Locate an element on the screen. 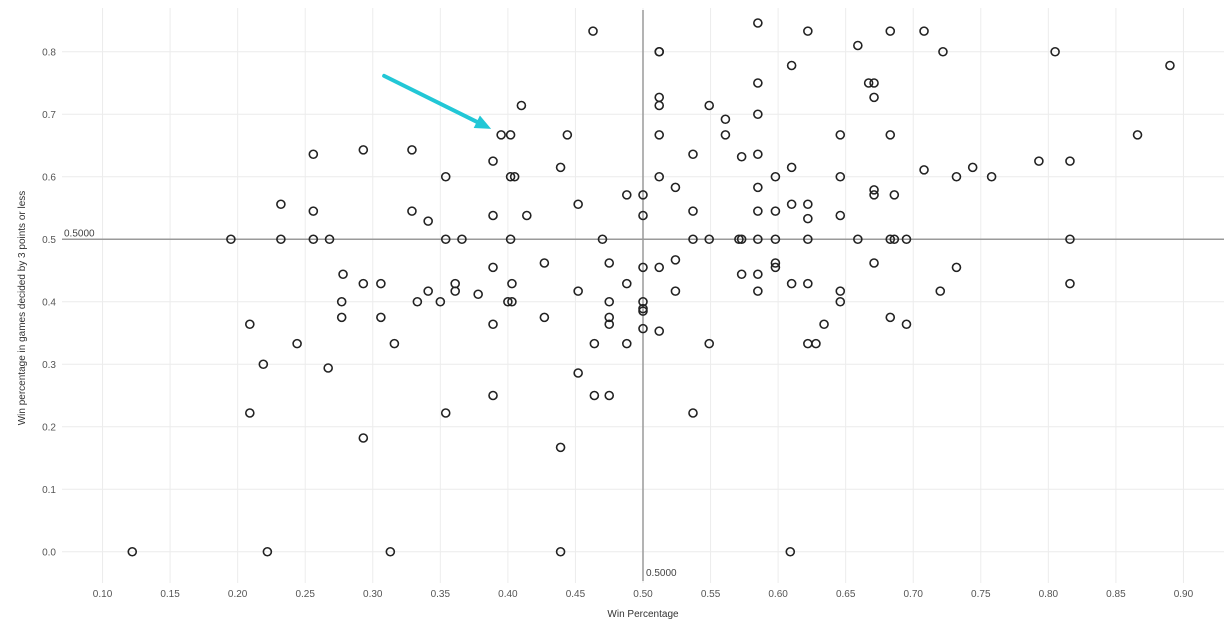  x-tick-label: 0.75 is located at coordinates (981, 594).